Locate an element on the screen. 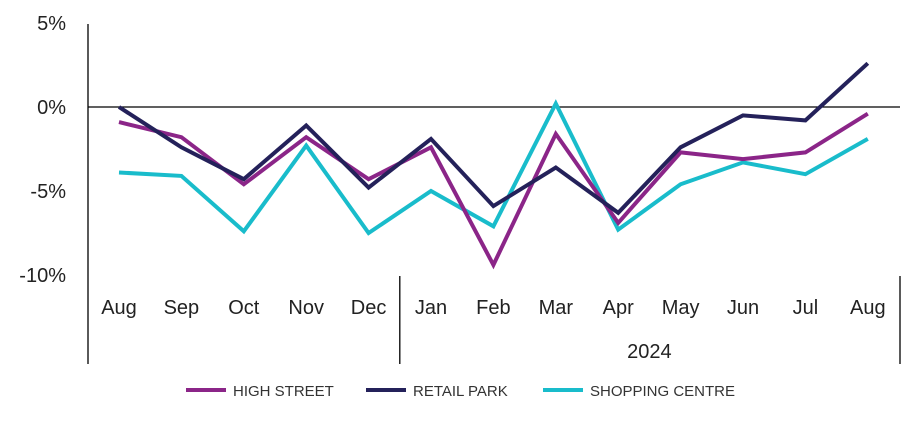  x-tick-label: Apr is located at coordinates (618, 308).